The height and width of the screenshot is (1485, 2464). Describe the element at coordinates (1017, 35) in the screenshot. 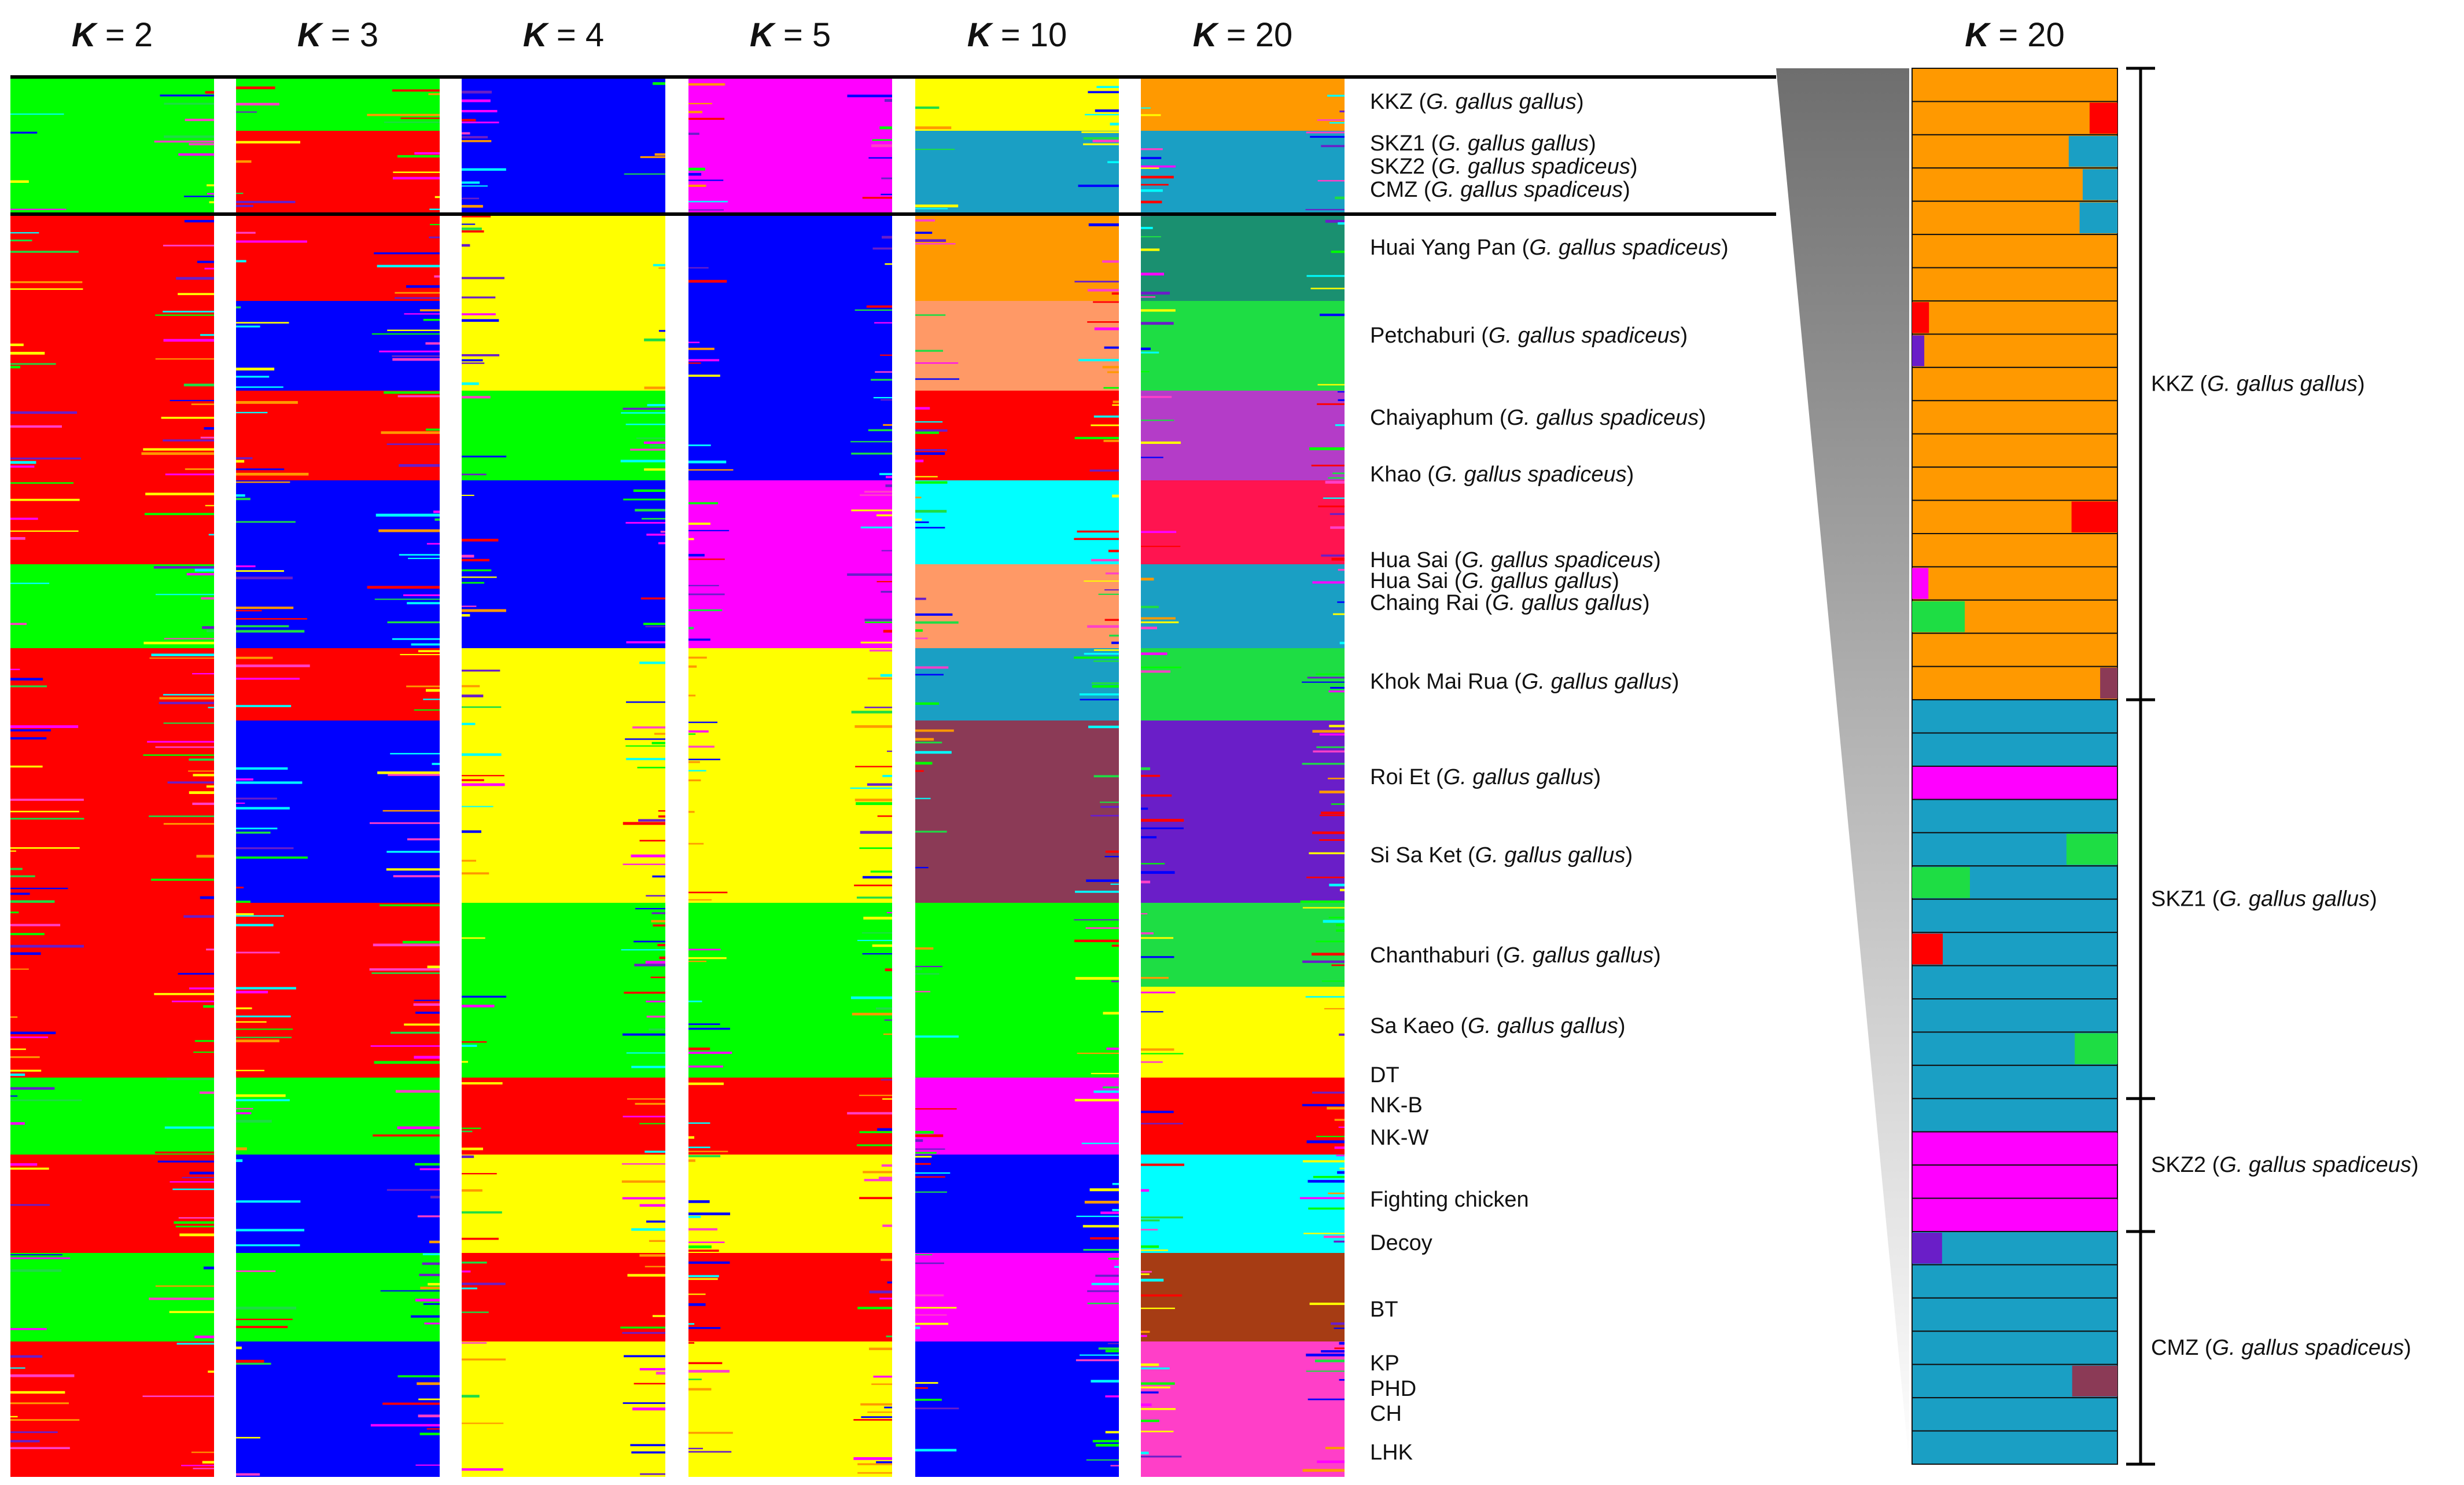

I see `panel-title-k-10: K = 10` at that location.